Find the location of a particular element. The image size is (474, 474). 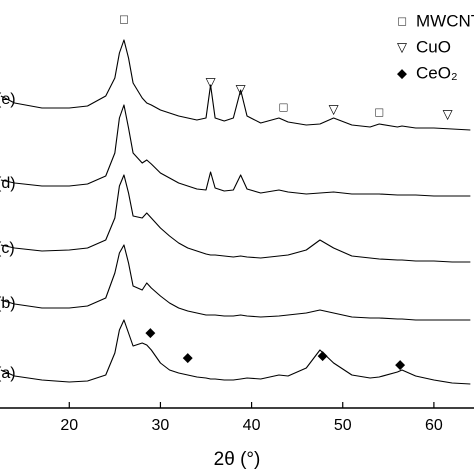

legend-label: CuO is located at coordinates (433, 46).